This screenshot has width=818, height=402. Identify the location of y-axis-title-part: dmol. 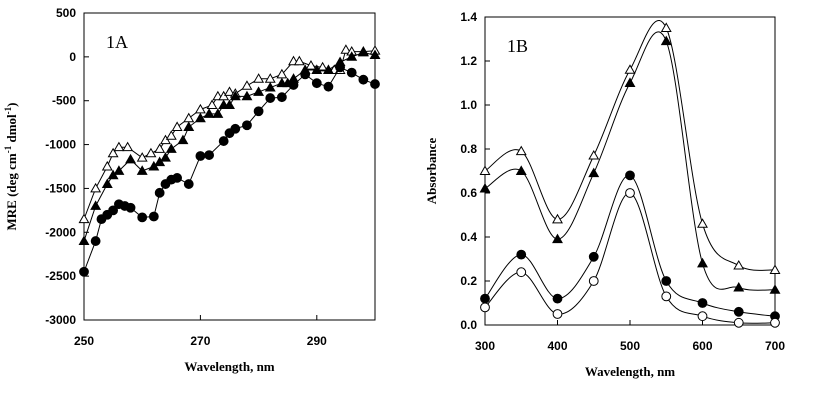
(11, 130).